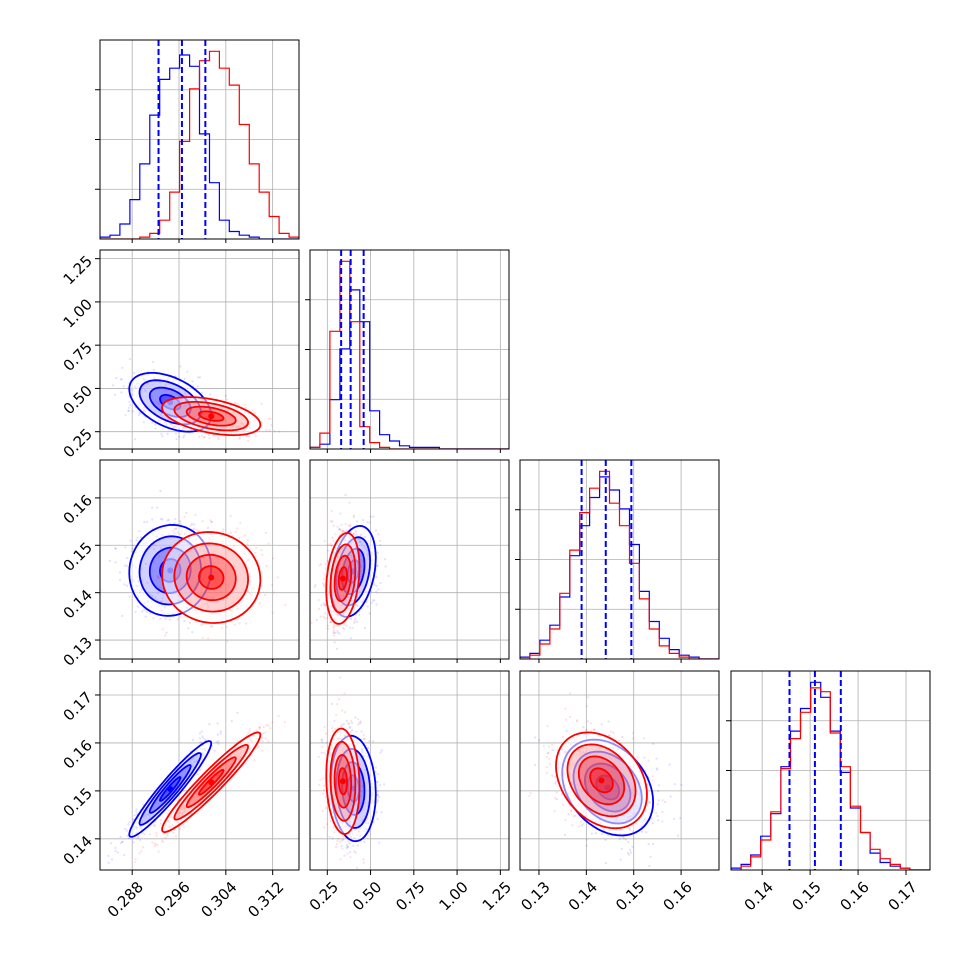 This screenshot has width=970, height=970. Describe the element at coordinates (78, 651) in the screenshot. I see `y-tick-label: 0.13` at that location.